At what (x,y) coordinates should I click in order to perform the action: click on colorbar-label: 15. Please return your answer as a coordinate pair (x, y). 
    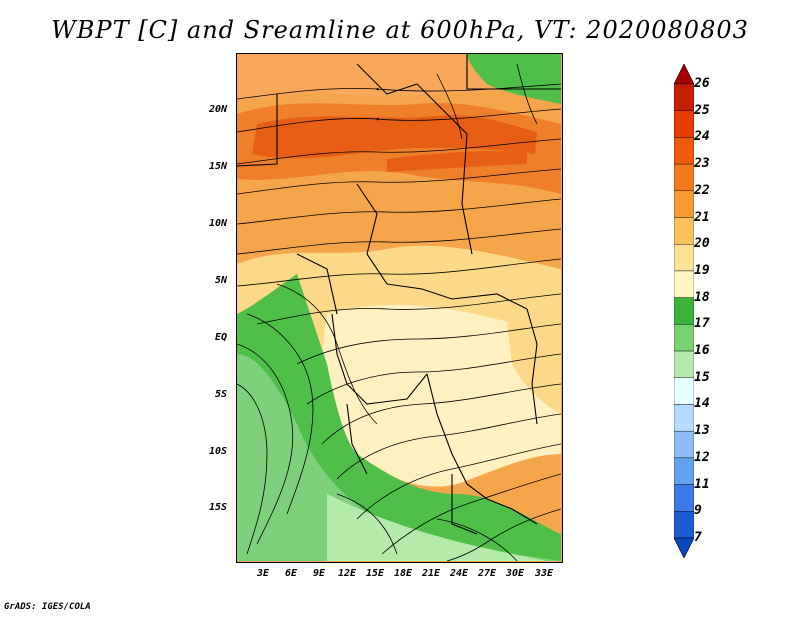
    Looking at the image, I should click on (702, 377).